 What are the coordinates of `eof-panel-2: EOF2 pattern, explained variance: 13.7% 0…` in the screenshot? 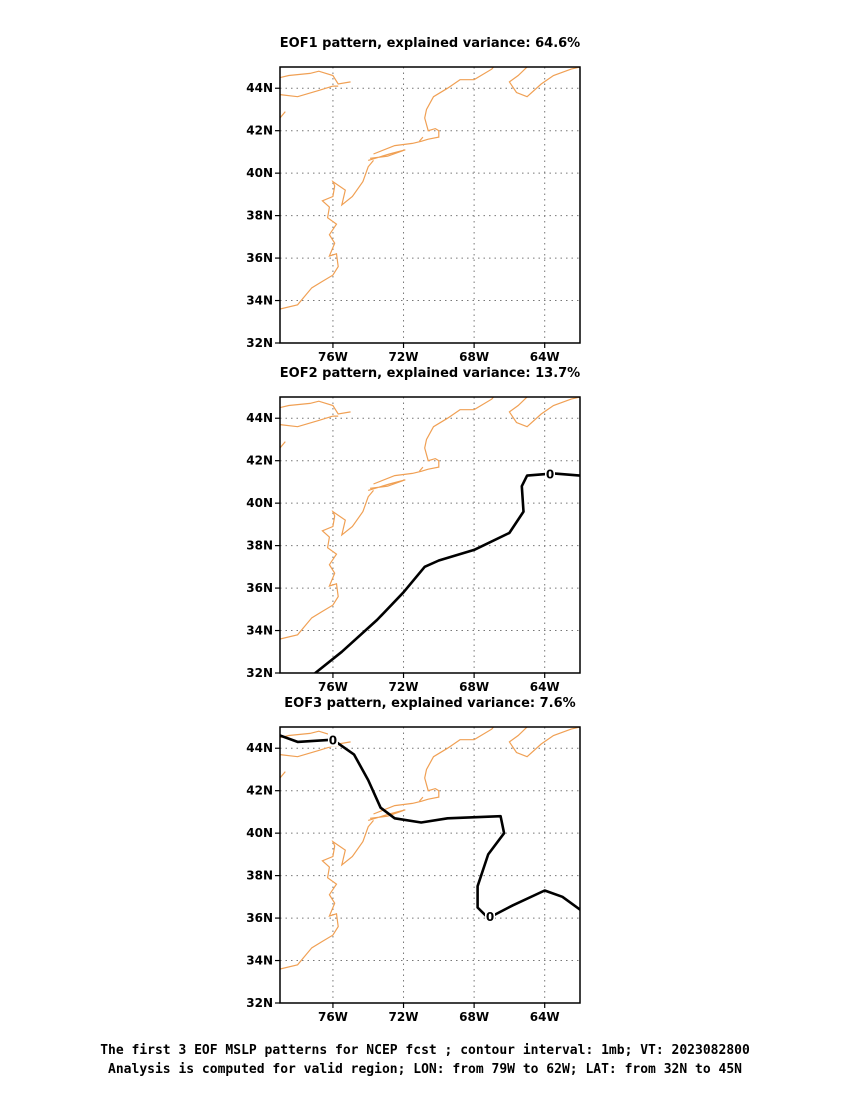 It's located at (413, 530).